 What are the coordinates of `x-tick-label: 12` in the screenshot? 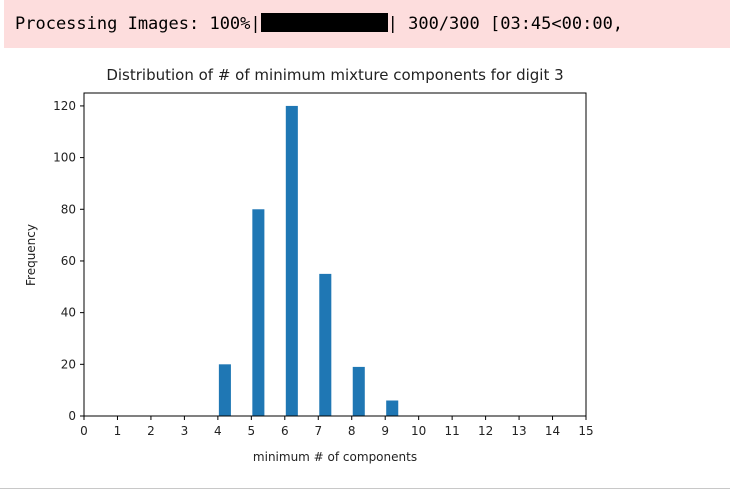 It's located at (485, 431).